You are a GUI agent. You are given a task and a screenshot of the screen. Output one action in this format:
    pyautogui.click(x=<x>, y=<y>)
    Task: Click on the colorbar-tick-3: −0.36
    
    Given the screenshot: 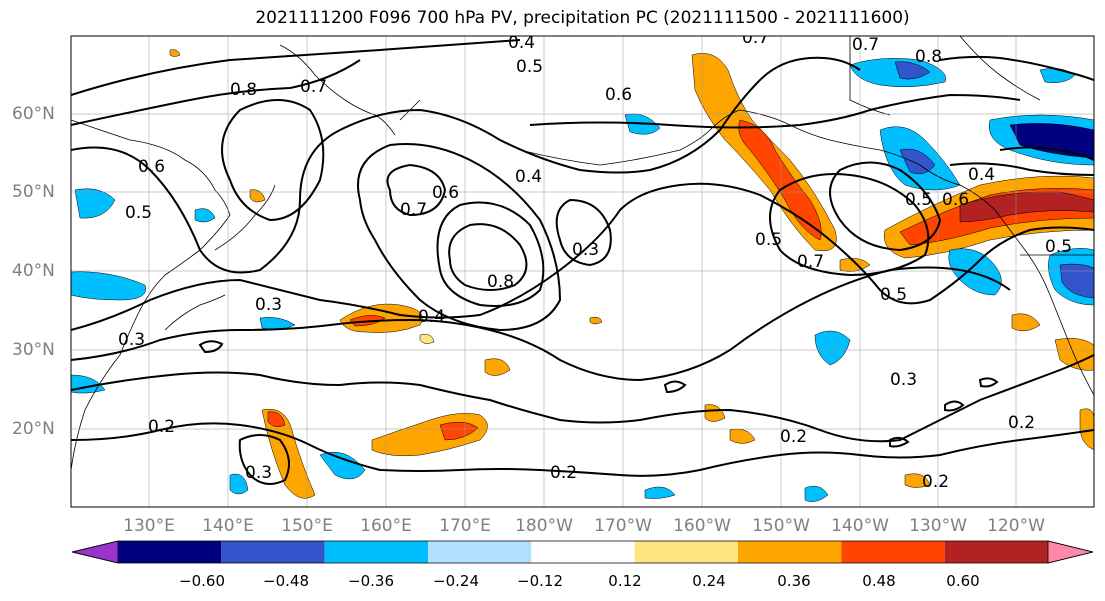 What is the action you would take?
    pyautogui.click(x=371, y=581)
    